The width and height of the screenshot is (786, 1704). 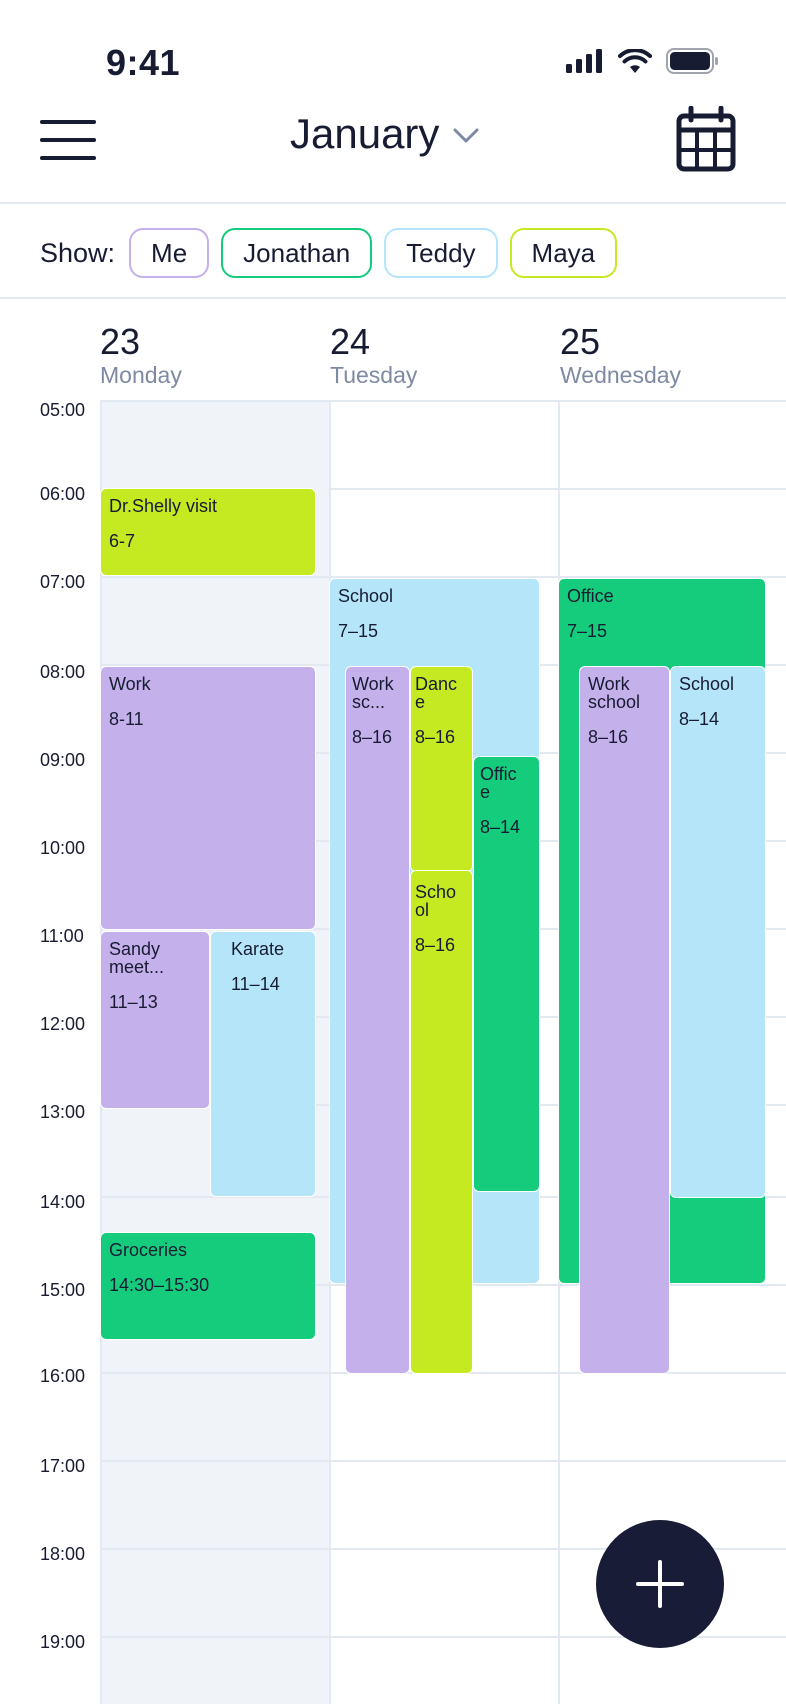 What do you see at coordinates (208, 532) in the screenshot?
I see `event-dr-shelly-visit: Dr.Shelly visit 6-7` at bounding box center [208, 532].